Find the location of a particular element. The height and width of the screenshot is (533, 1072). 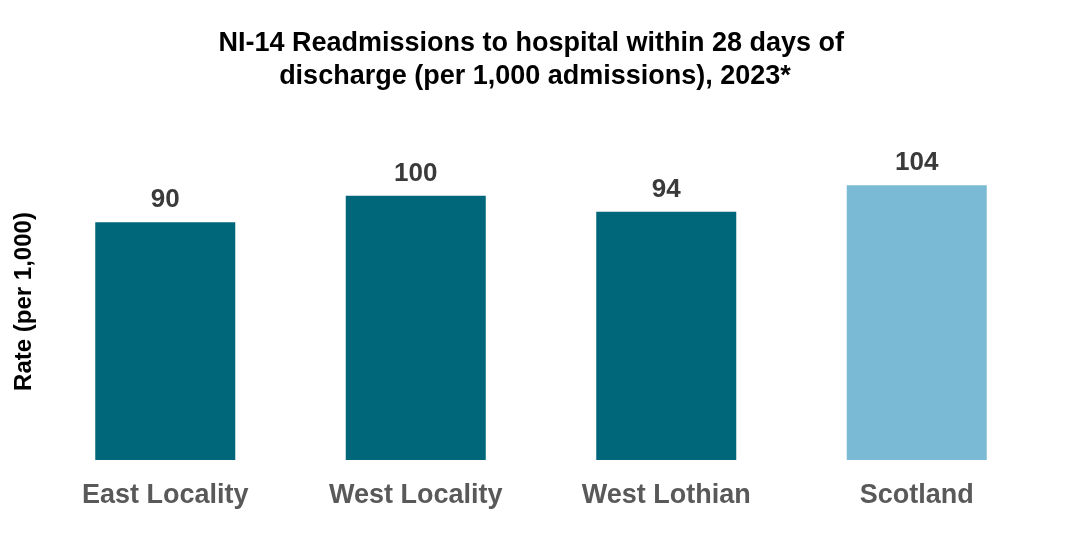

x-tick-label: West Lothian is located at coordinates (666, 493).